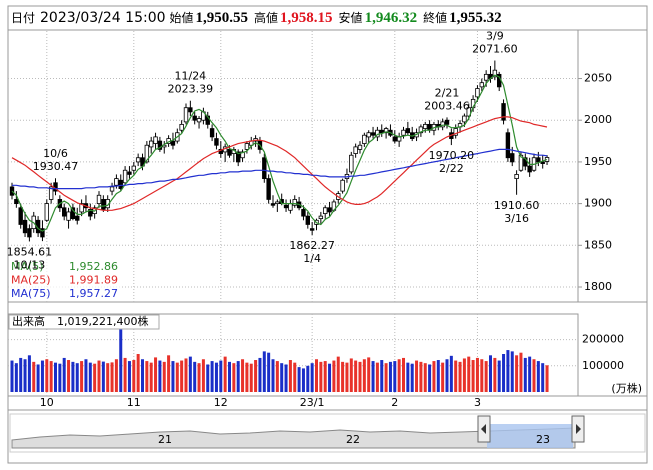 This screenshot has width=653, height=470. Describe the element at coordinates (598, 203) in the screenshot. I see `y-tick-label: 1900` at that location.